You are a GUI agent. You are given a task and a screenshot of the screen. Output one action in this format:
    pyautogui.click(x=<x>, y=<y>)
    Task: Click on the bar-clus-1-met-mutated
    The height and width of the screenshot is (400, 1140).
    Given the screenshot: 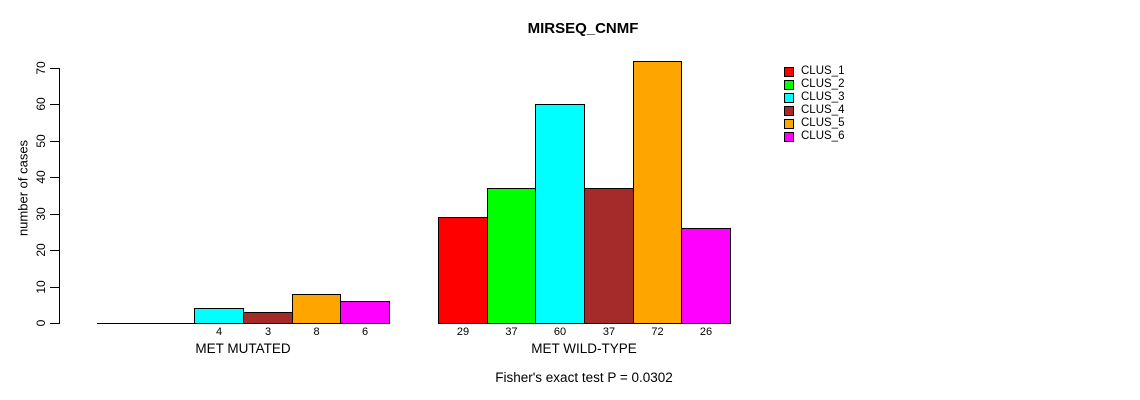 What is the action you would take?
    pyautogui.click(x=122, y=323)
    